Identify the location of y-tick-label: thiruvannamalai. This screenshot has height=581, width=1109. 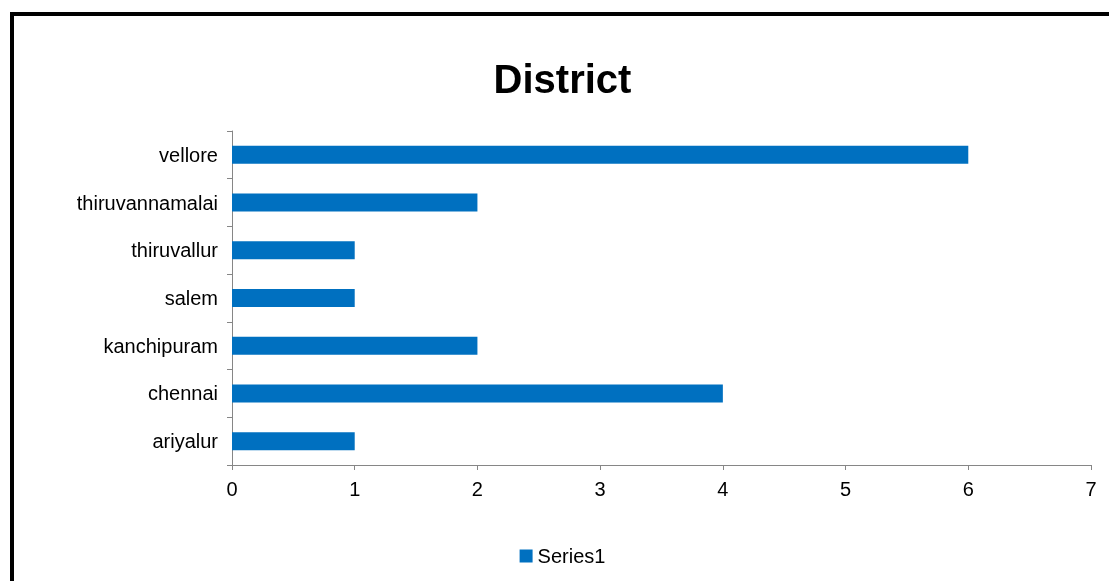
(147, 202).